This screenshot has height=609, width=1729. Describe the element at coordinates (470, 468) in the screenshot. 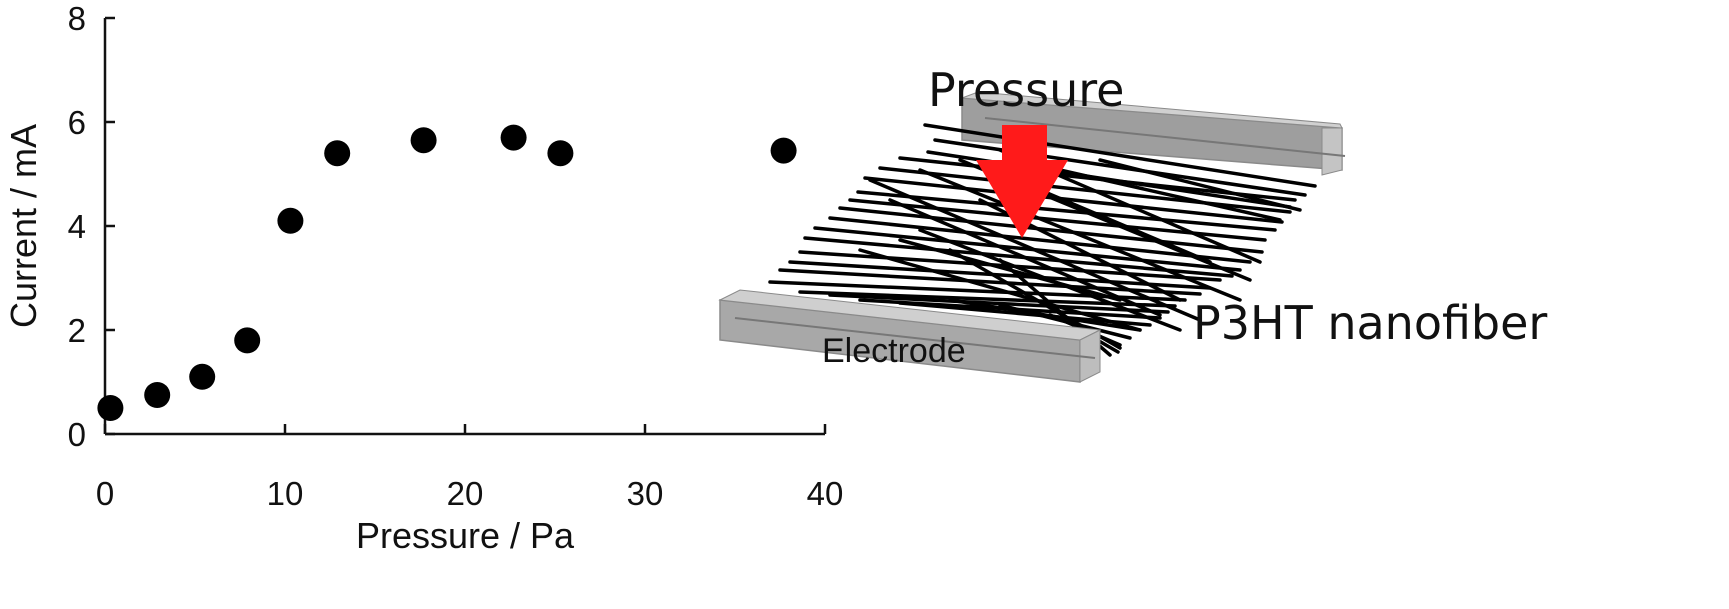

I see `x-axis-ticks: 0 10 20 30 40` at that location.